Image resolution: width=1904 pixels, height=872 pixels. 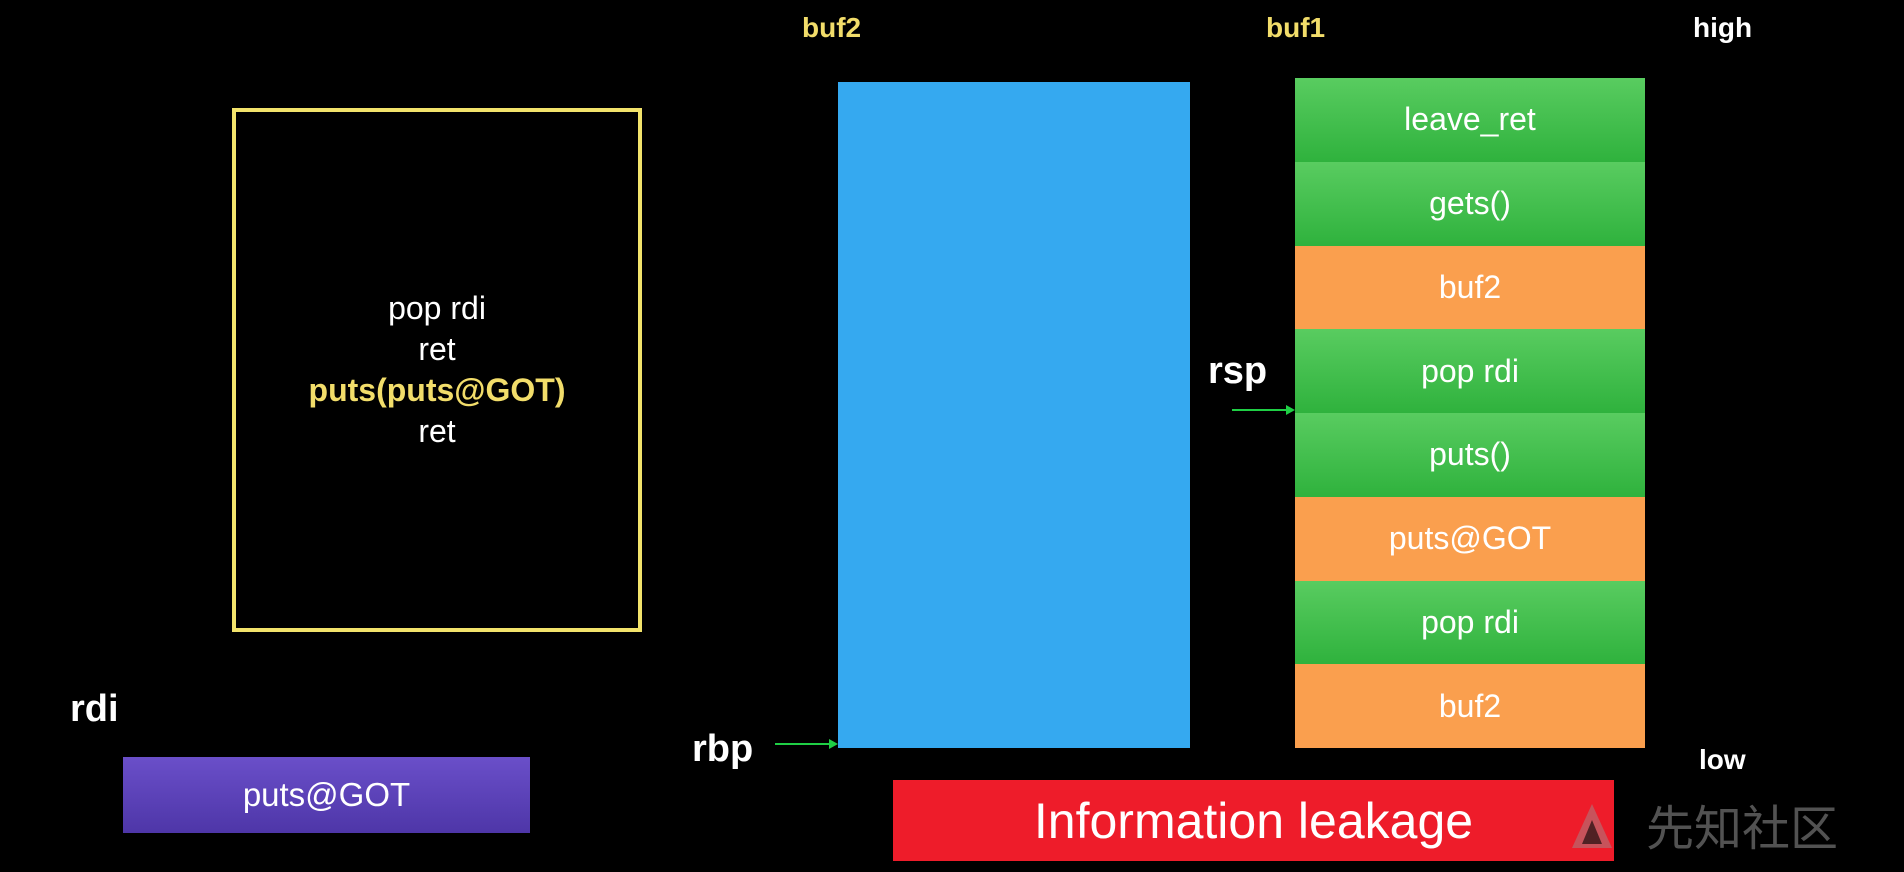 I want to click on rdi-register-label: rdi, so click(x=94, y=709).